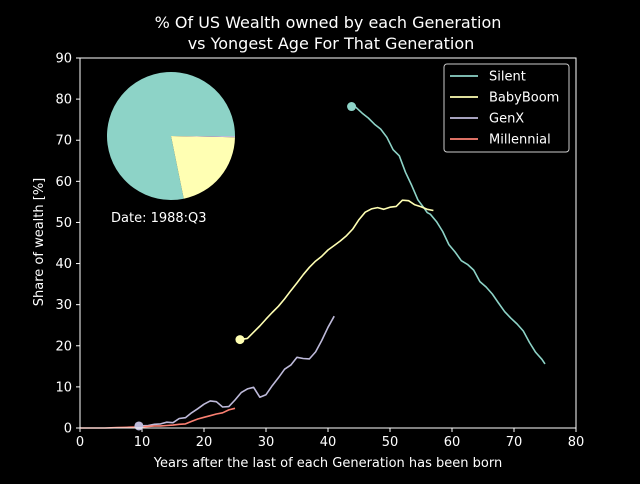  I want to click on x-tick-label: 60, so click(452, 442).